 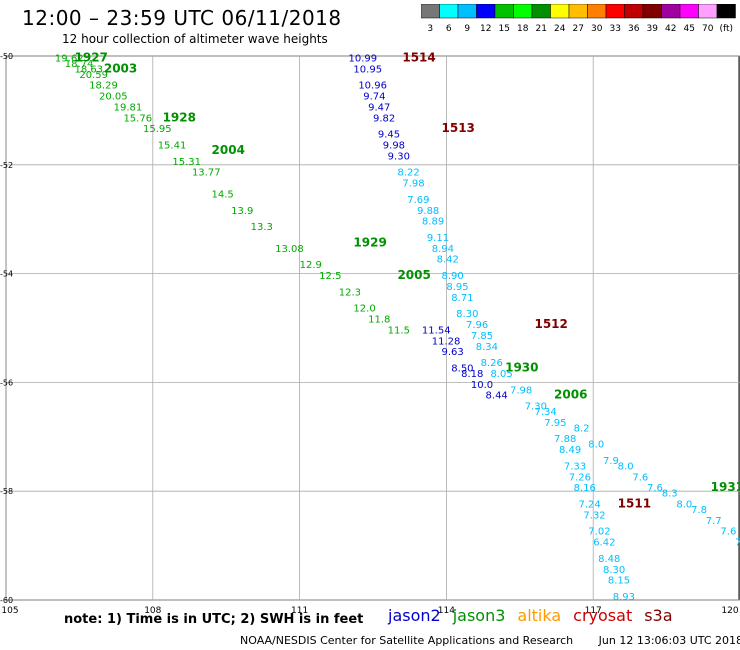 What do you see at coordinates (446, 341) in the screenshot?
I see `jason2-swh-label: 11.28` at bounding box center [446, 341].